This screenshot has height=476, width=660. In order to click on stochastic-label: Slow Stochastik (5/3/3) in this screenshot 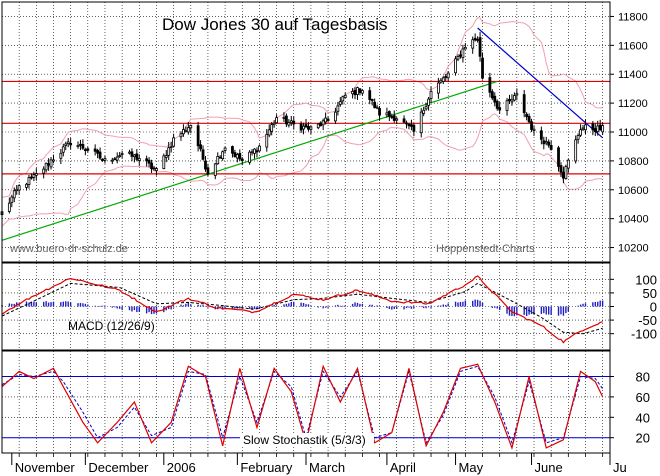, I will do `click(304, 440)`.